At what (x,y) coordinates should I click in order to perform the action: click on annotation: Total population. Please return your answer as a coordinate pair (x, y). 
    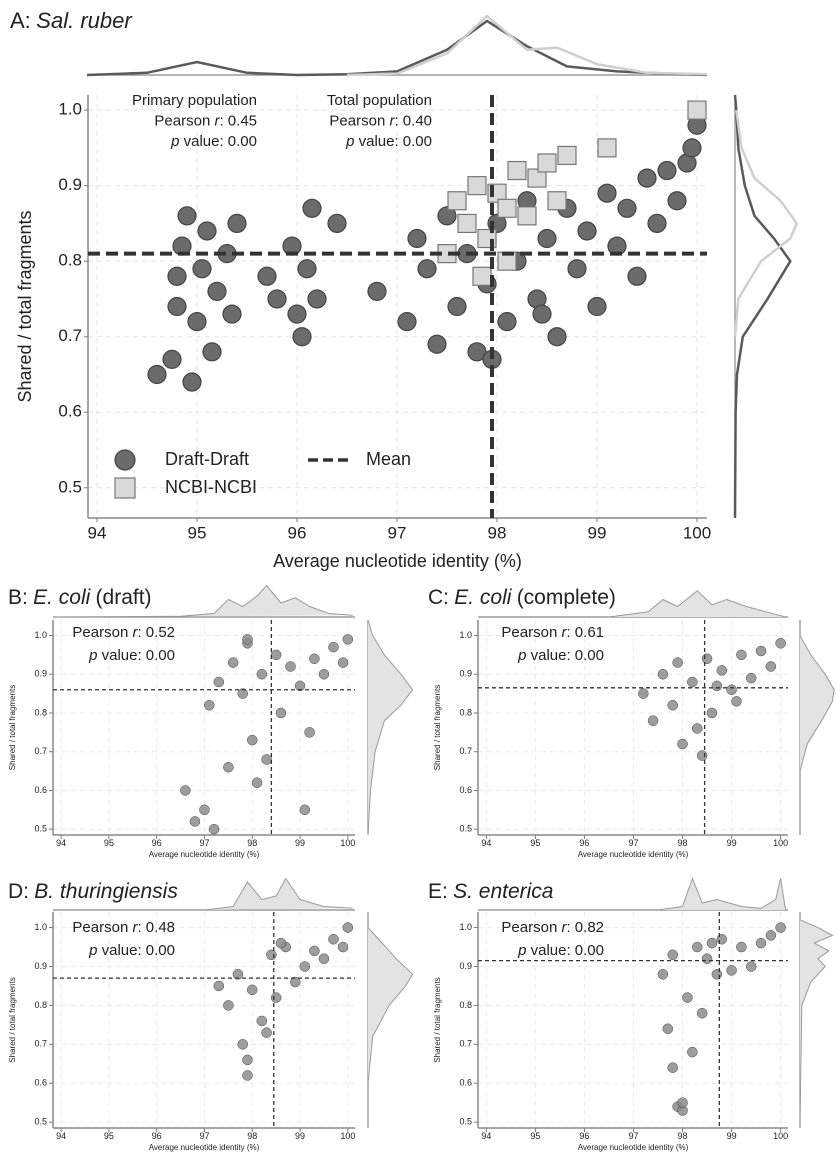
    Looking at the image, I should click on (379, 100).